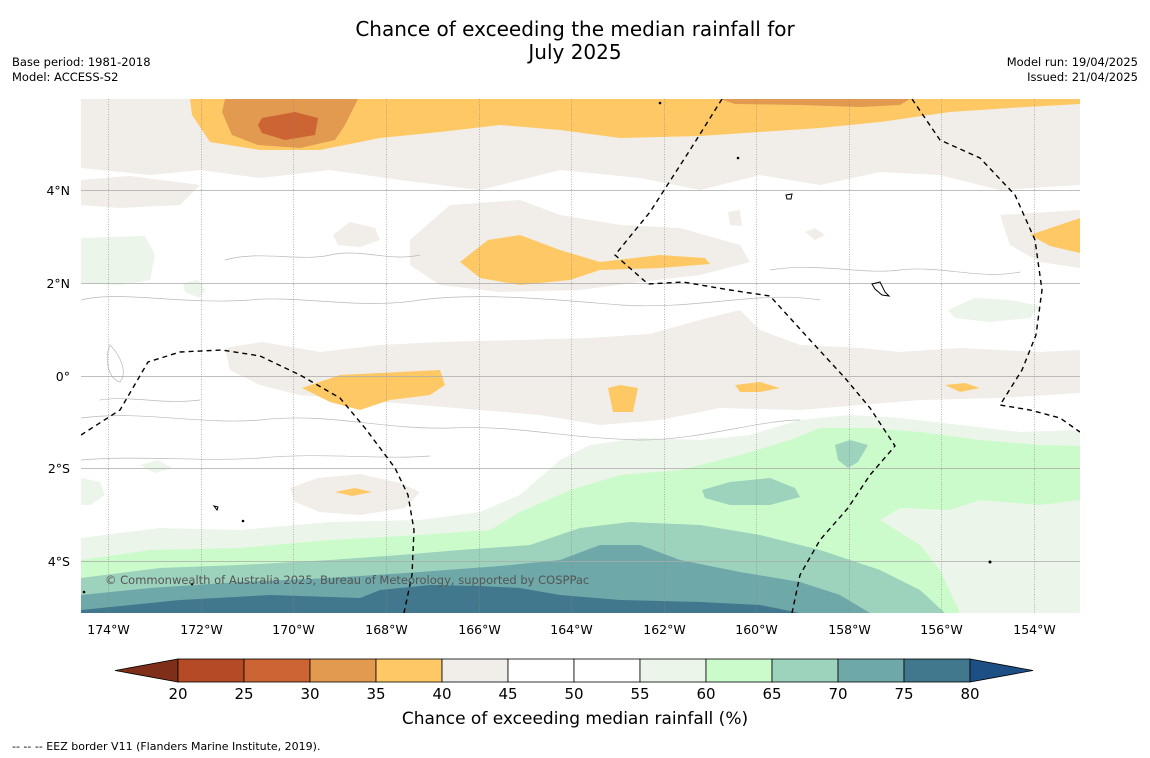 This screenshot has height=758, width=1150. I want to click on colorbar-tick-label: 75, so click(903, 694).